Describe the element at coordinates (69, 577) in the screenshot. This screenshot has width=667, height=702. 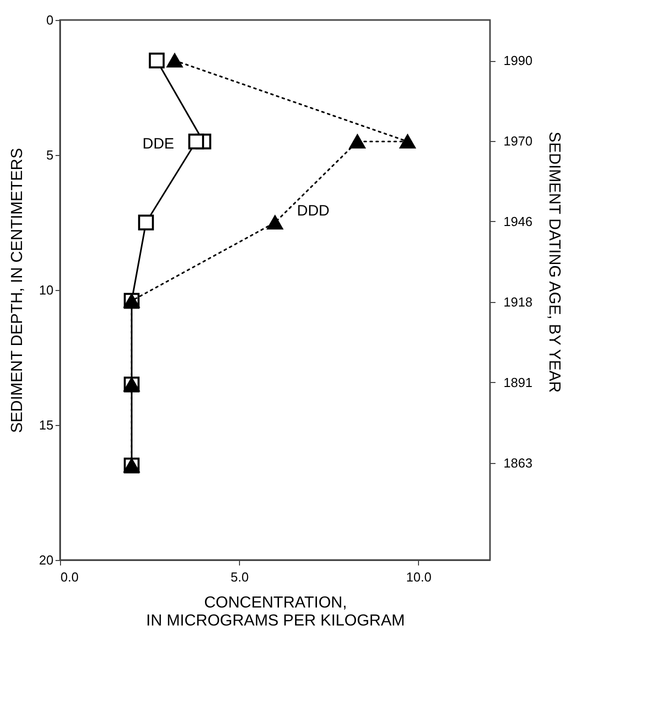
I see `x-tick-label: 0.0` at that location.